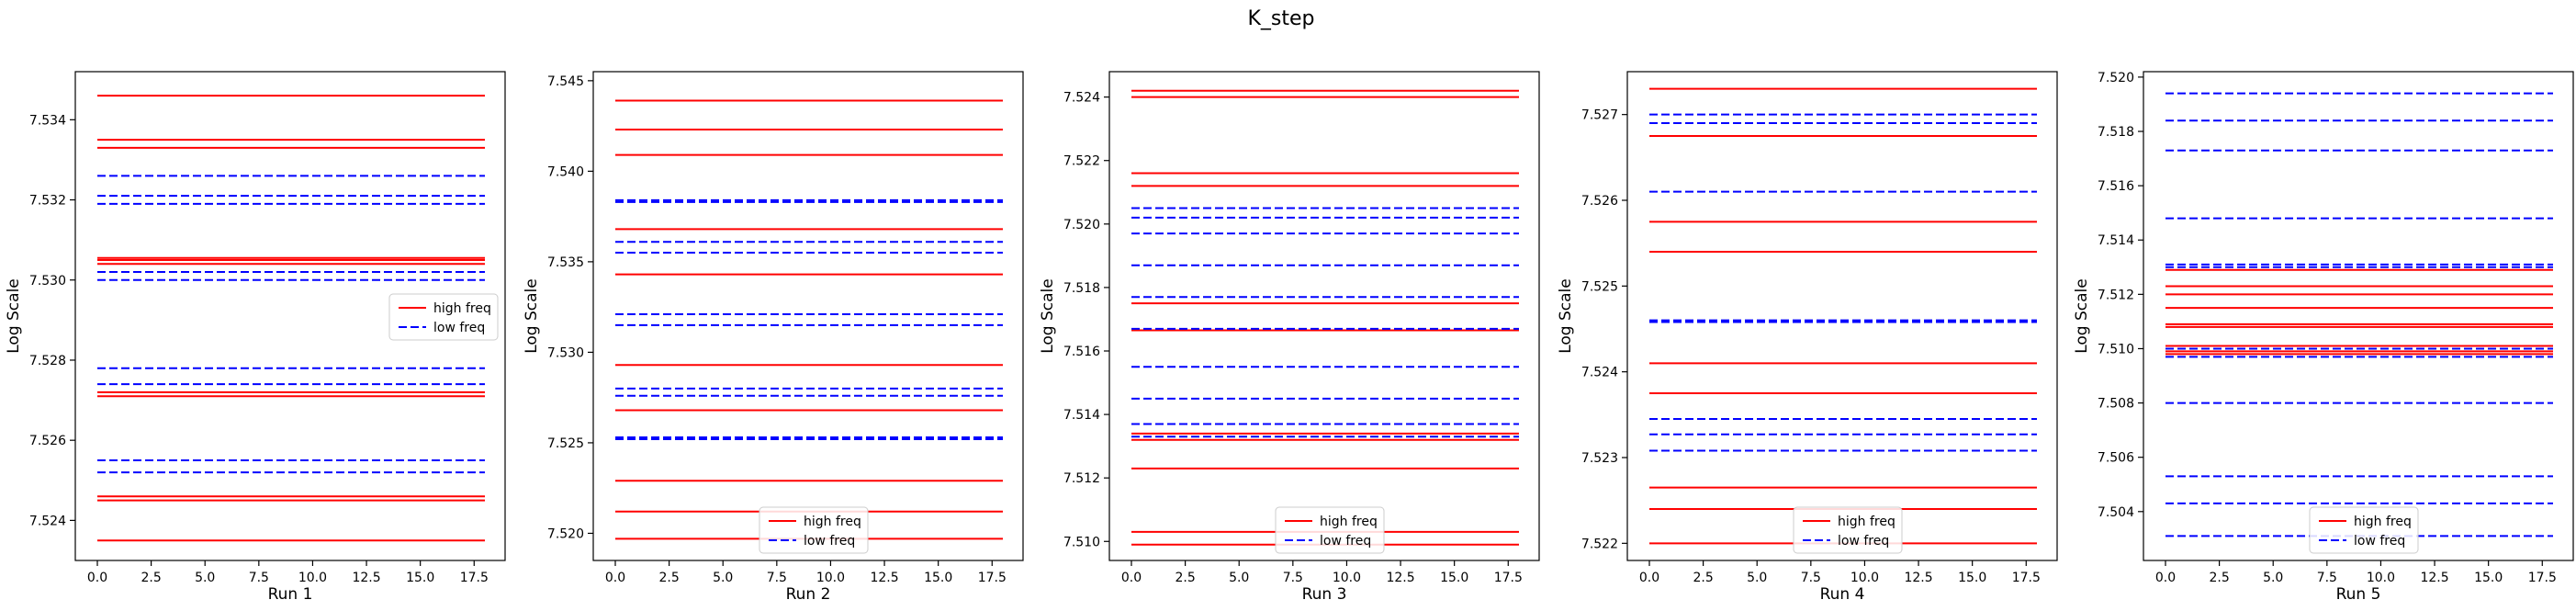 The width and height of the screenshot is (2576, 611). What do you see at coordinates (808, 594) in the screenshot?
I see `x-axis-label: Run 2` at bounding box center [808, 594].